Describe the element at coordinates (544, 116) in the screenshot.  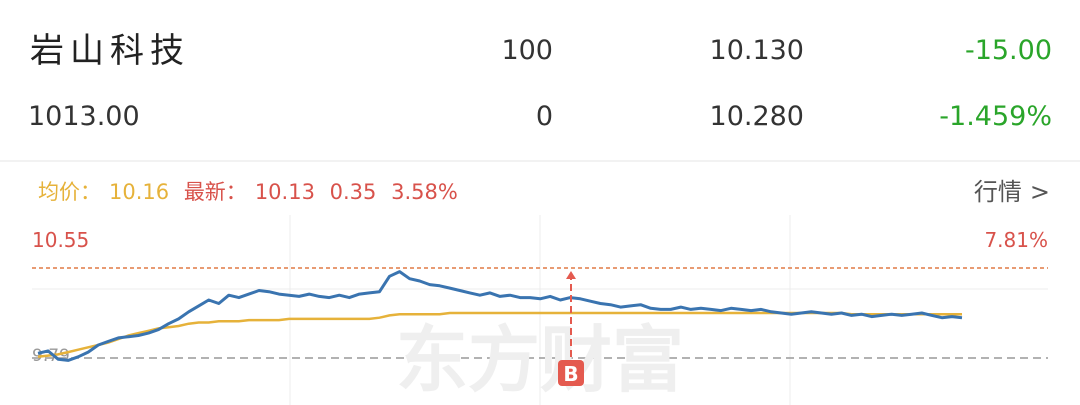
I see `volume-secondary-value: 0` at that location.